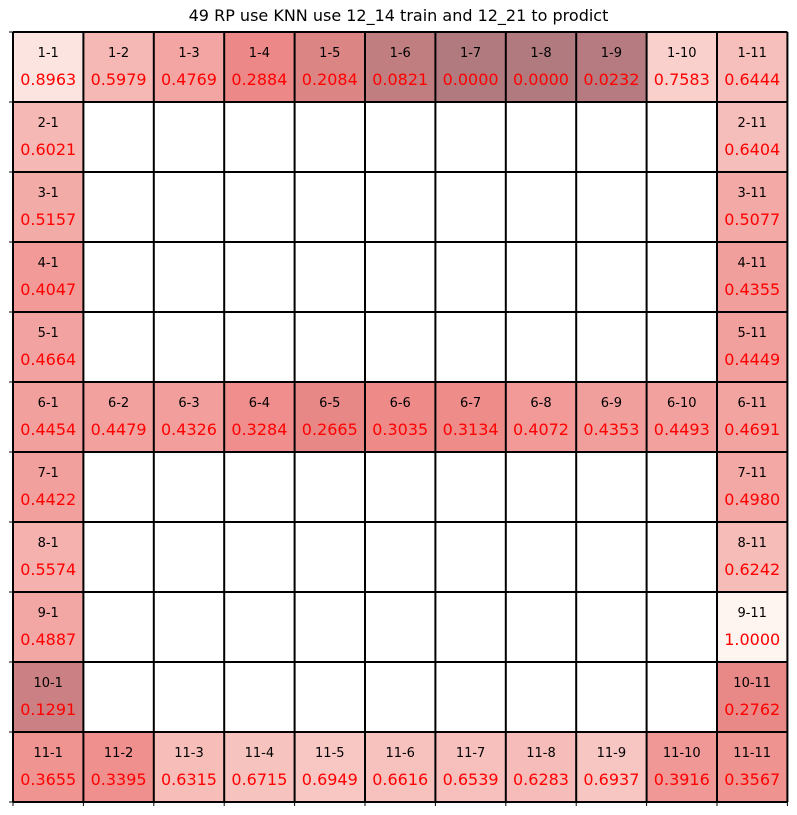  I want to click on cell-value-6-11: 0.4691, so click(752, 429).